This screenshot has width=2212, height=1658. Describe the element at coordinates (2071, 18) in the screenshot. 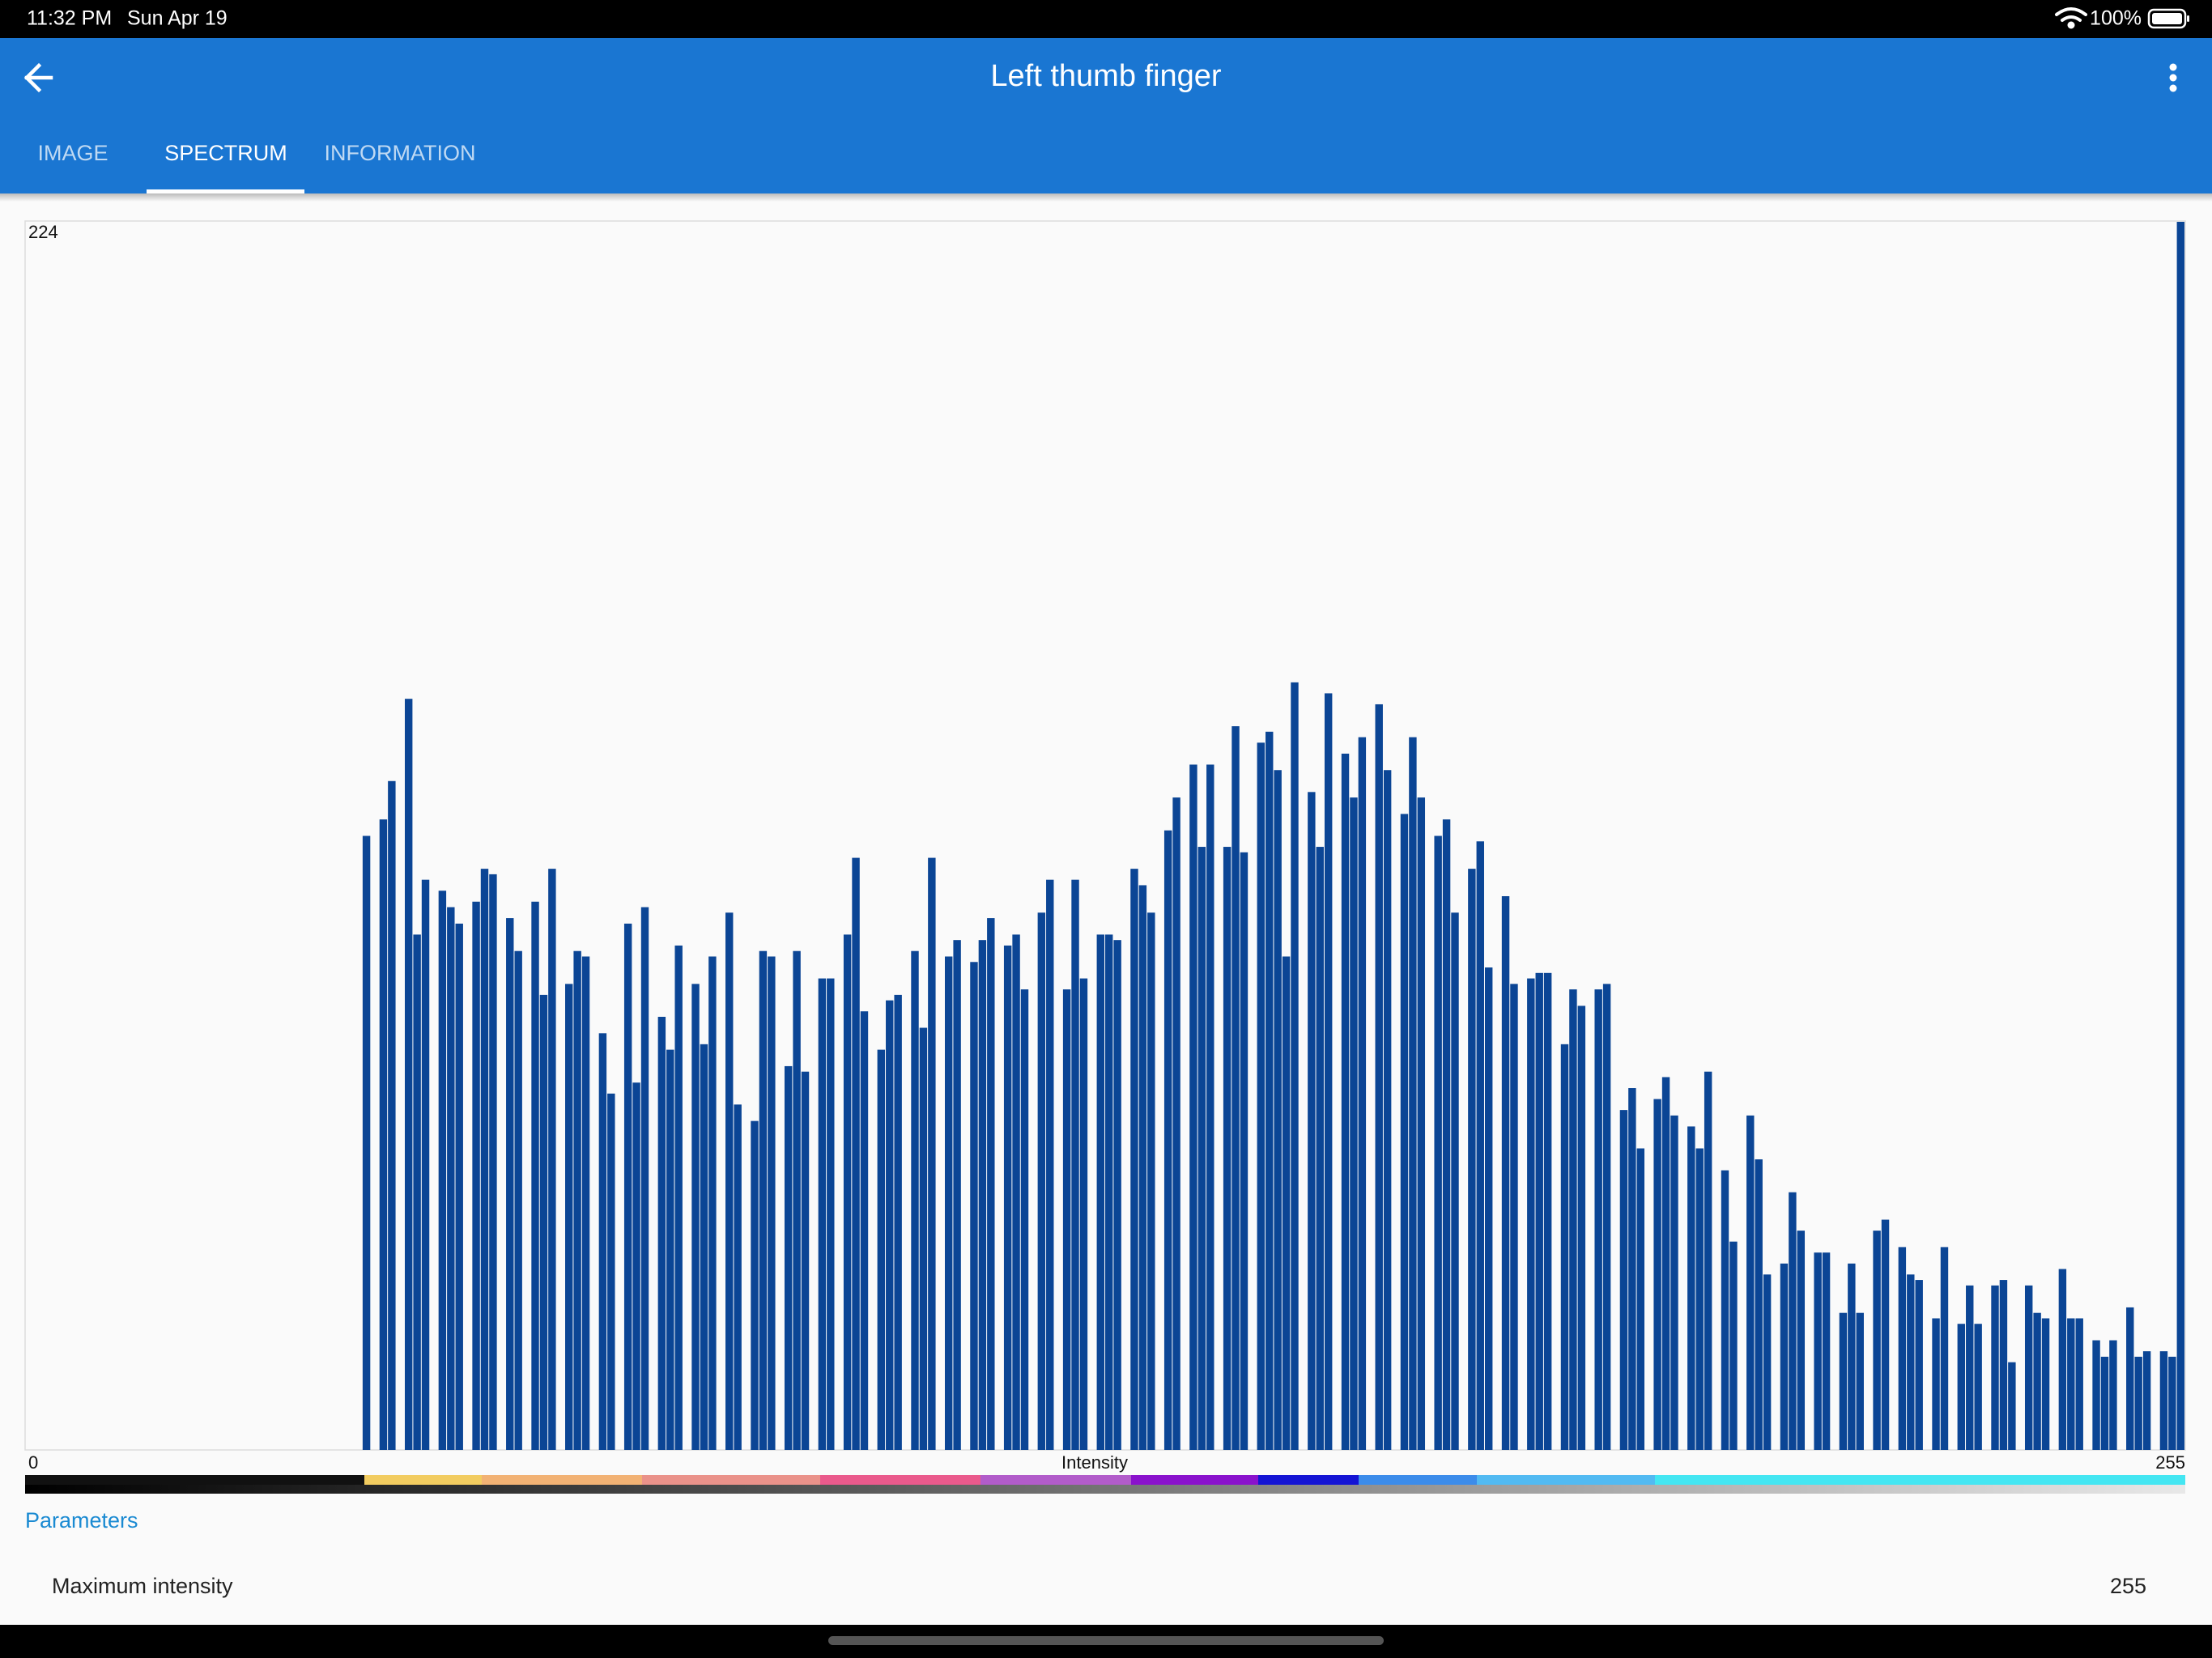

I see `wifi-icon` at that location.